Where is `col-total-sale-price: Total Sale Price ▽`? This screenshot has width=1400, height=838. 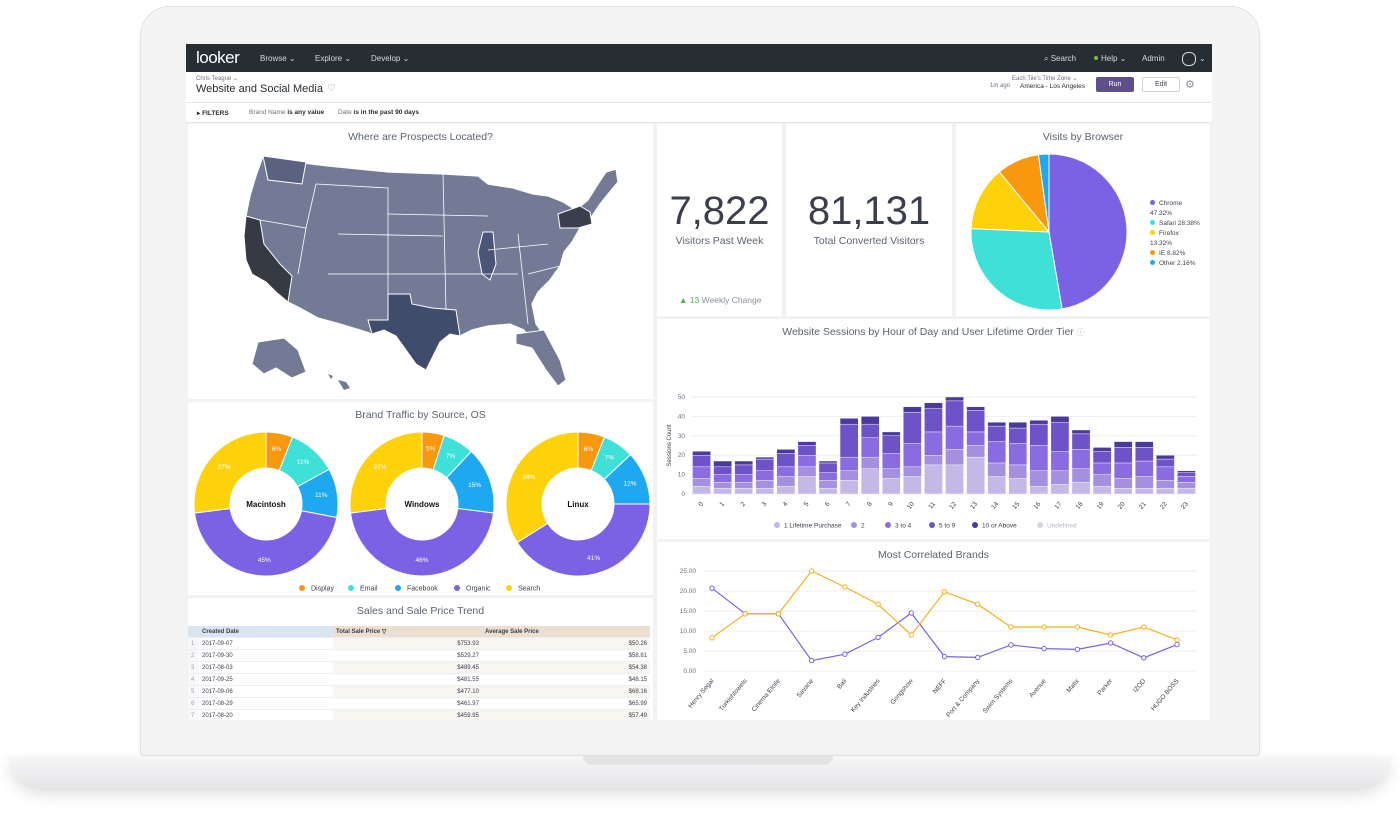
col-total-sale-price: Total Sale Price ▽ is located at coordinates (407, 632).